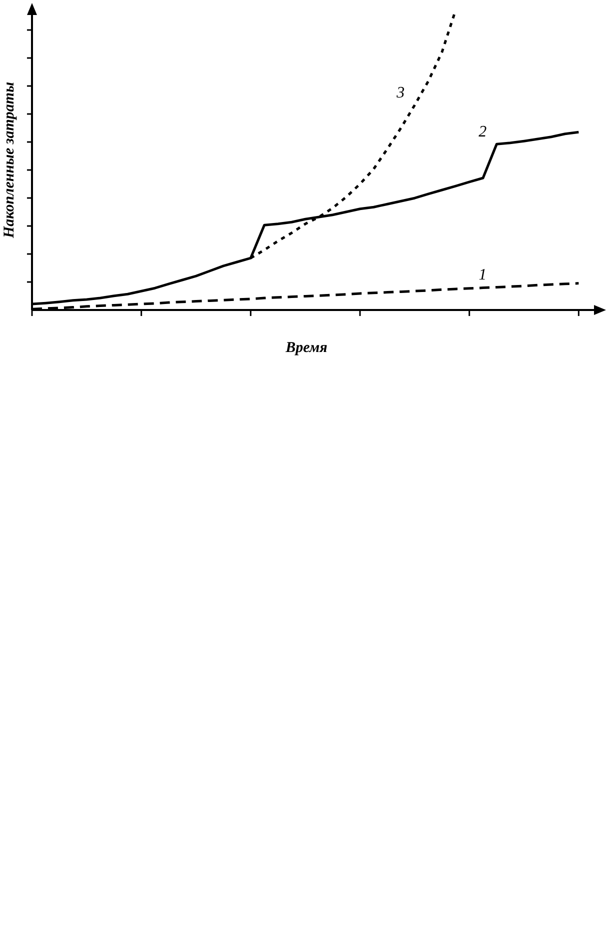 This screenshot has height=930, width=613. Describe the element at coordinates (400, 93) in the screenshot. I see `series-label: 3` at that location.